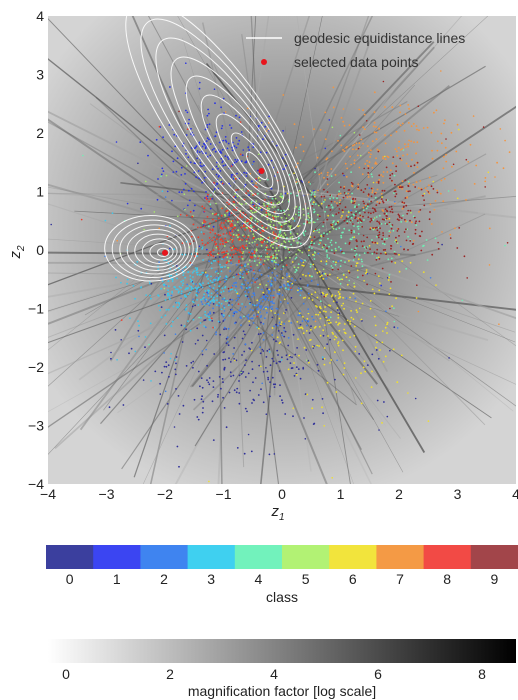 Image resolution: width=518 pixels, height=700 pixels. Describe the element at coordinates (447, 557) in the screenshot. I see `class-swatch` at that location.